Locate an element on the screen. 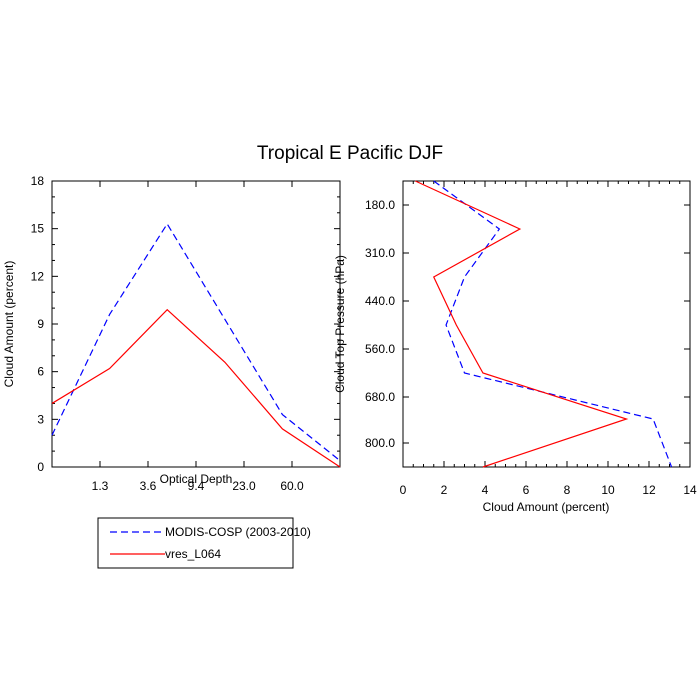 Image resolution: width=700 pixels, height=700 pixels. chart-title: Tropical E Pacific DJF is located at coordinates (350, 153).